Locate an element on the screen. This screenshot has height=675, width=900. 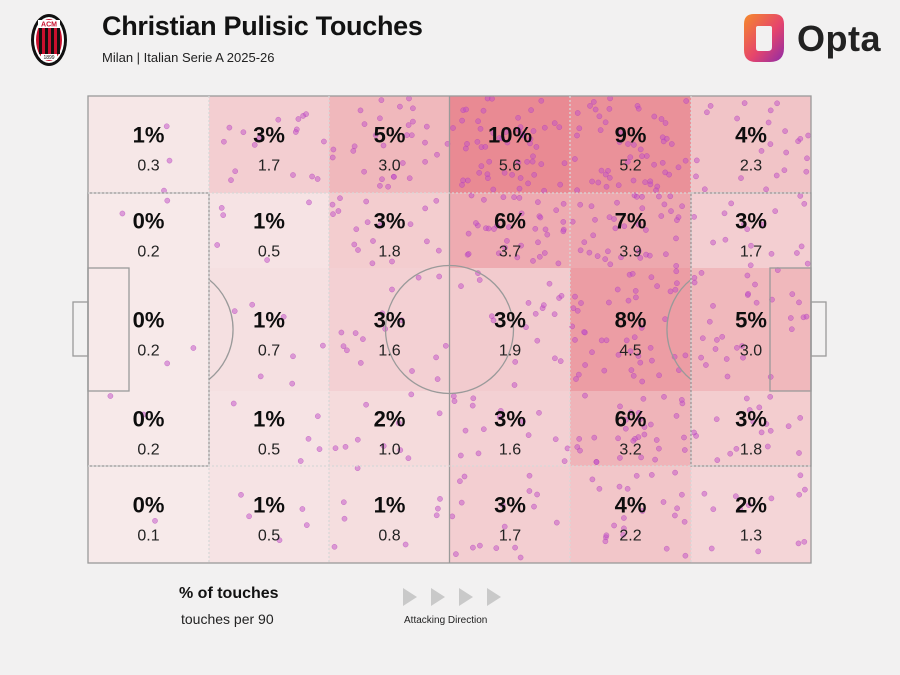
cell-pct-r2-c5: 7% is located at coordinates (631, 221).